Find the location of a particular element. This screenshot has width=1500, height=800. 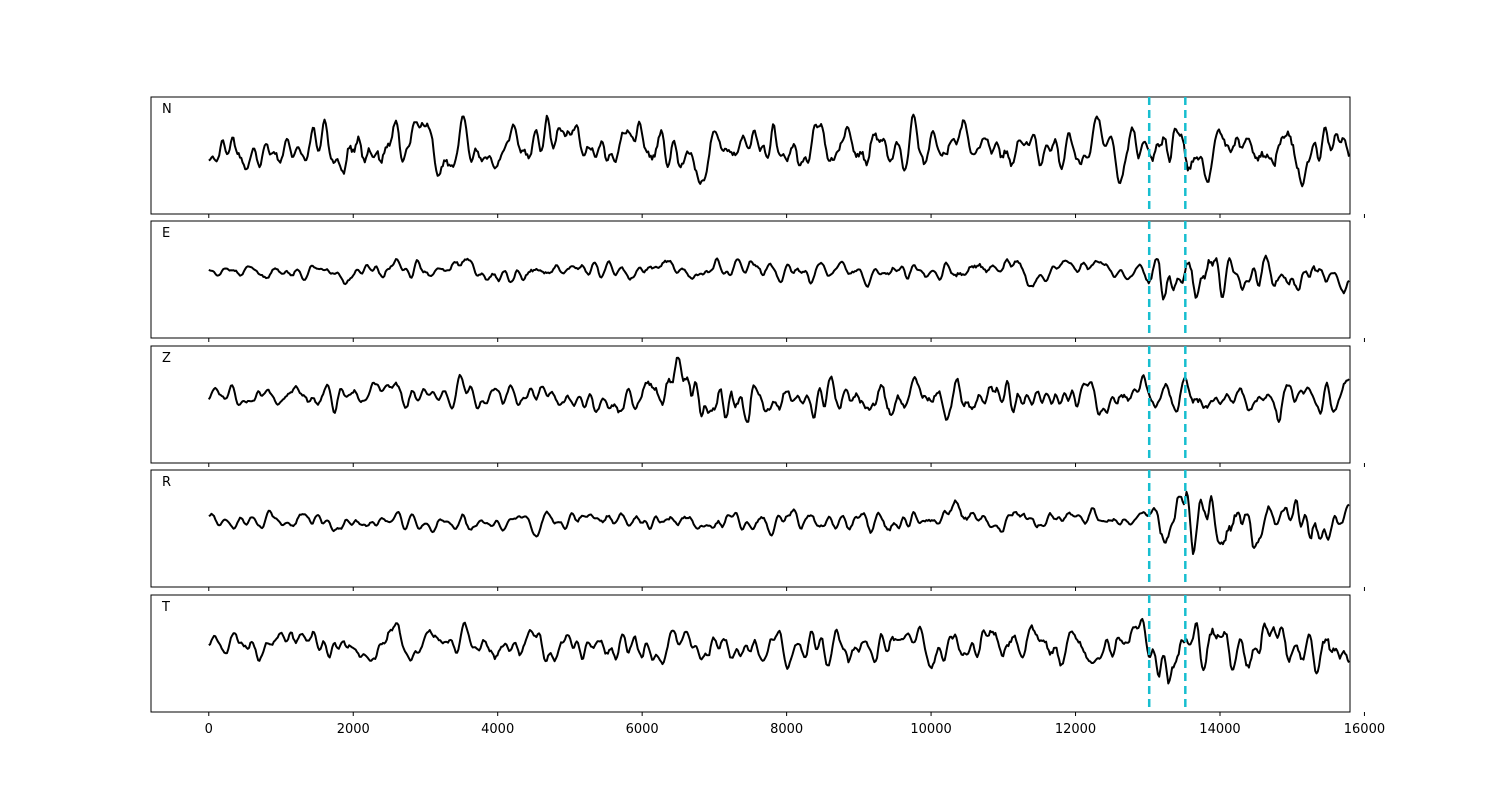

panel-label: E is located at coordinates (166, 233).